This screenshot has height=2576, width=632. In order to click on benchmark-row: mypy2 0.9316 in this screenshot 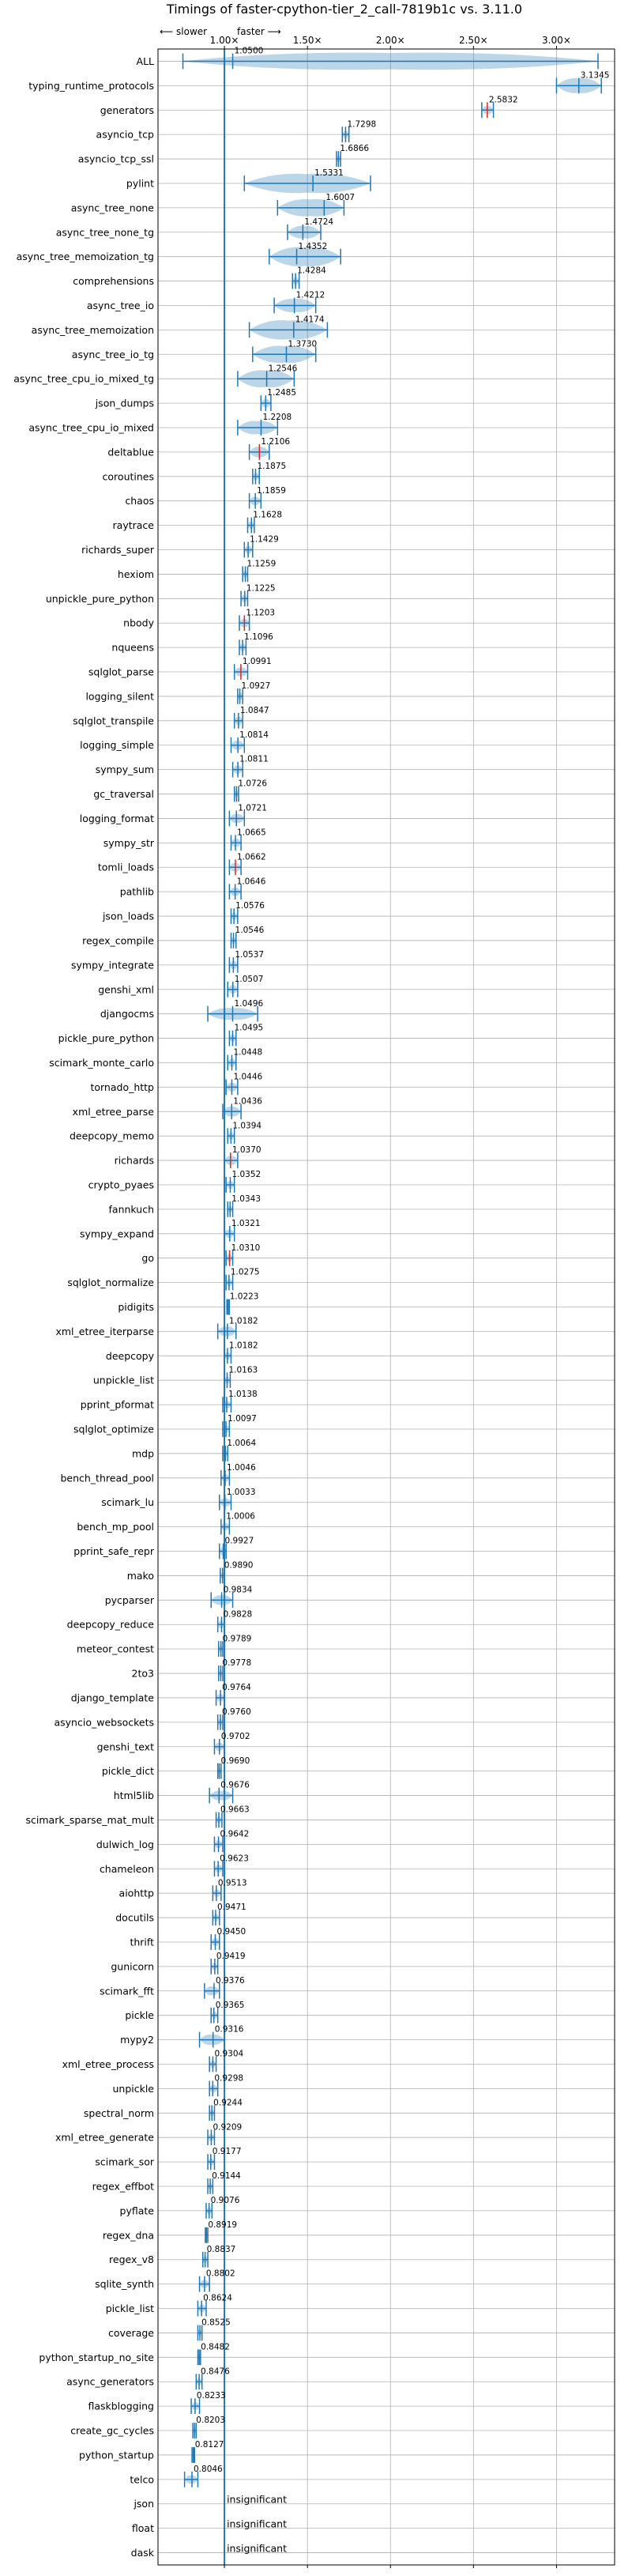, I will do `click(182, 2036)`.